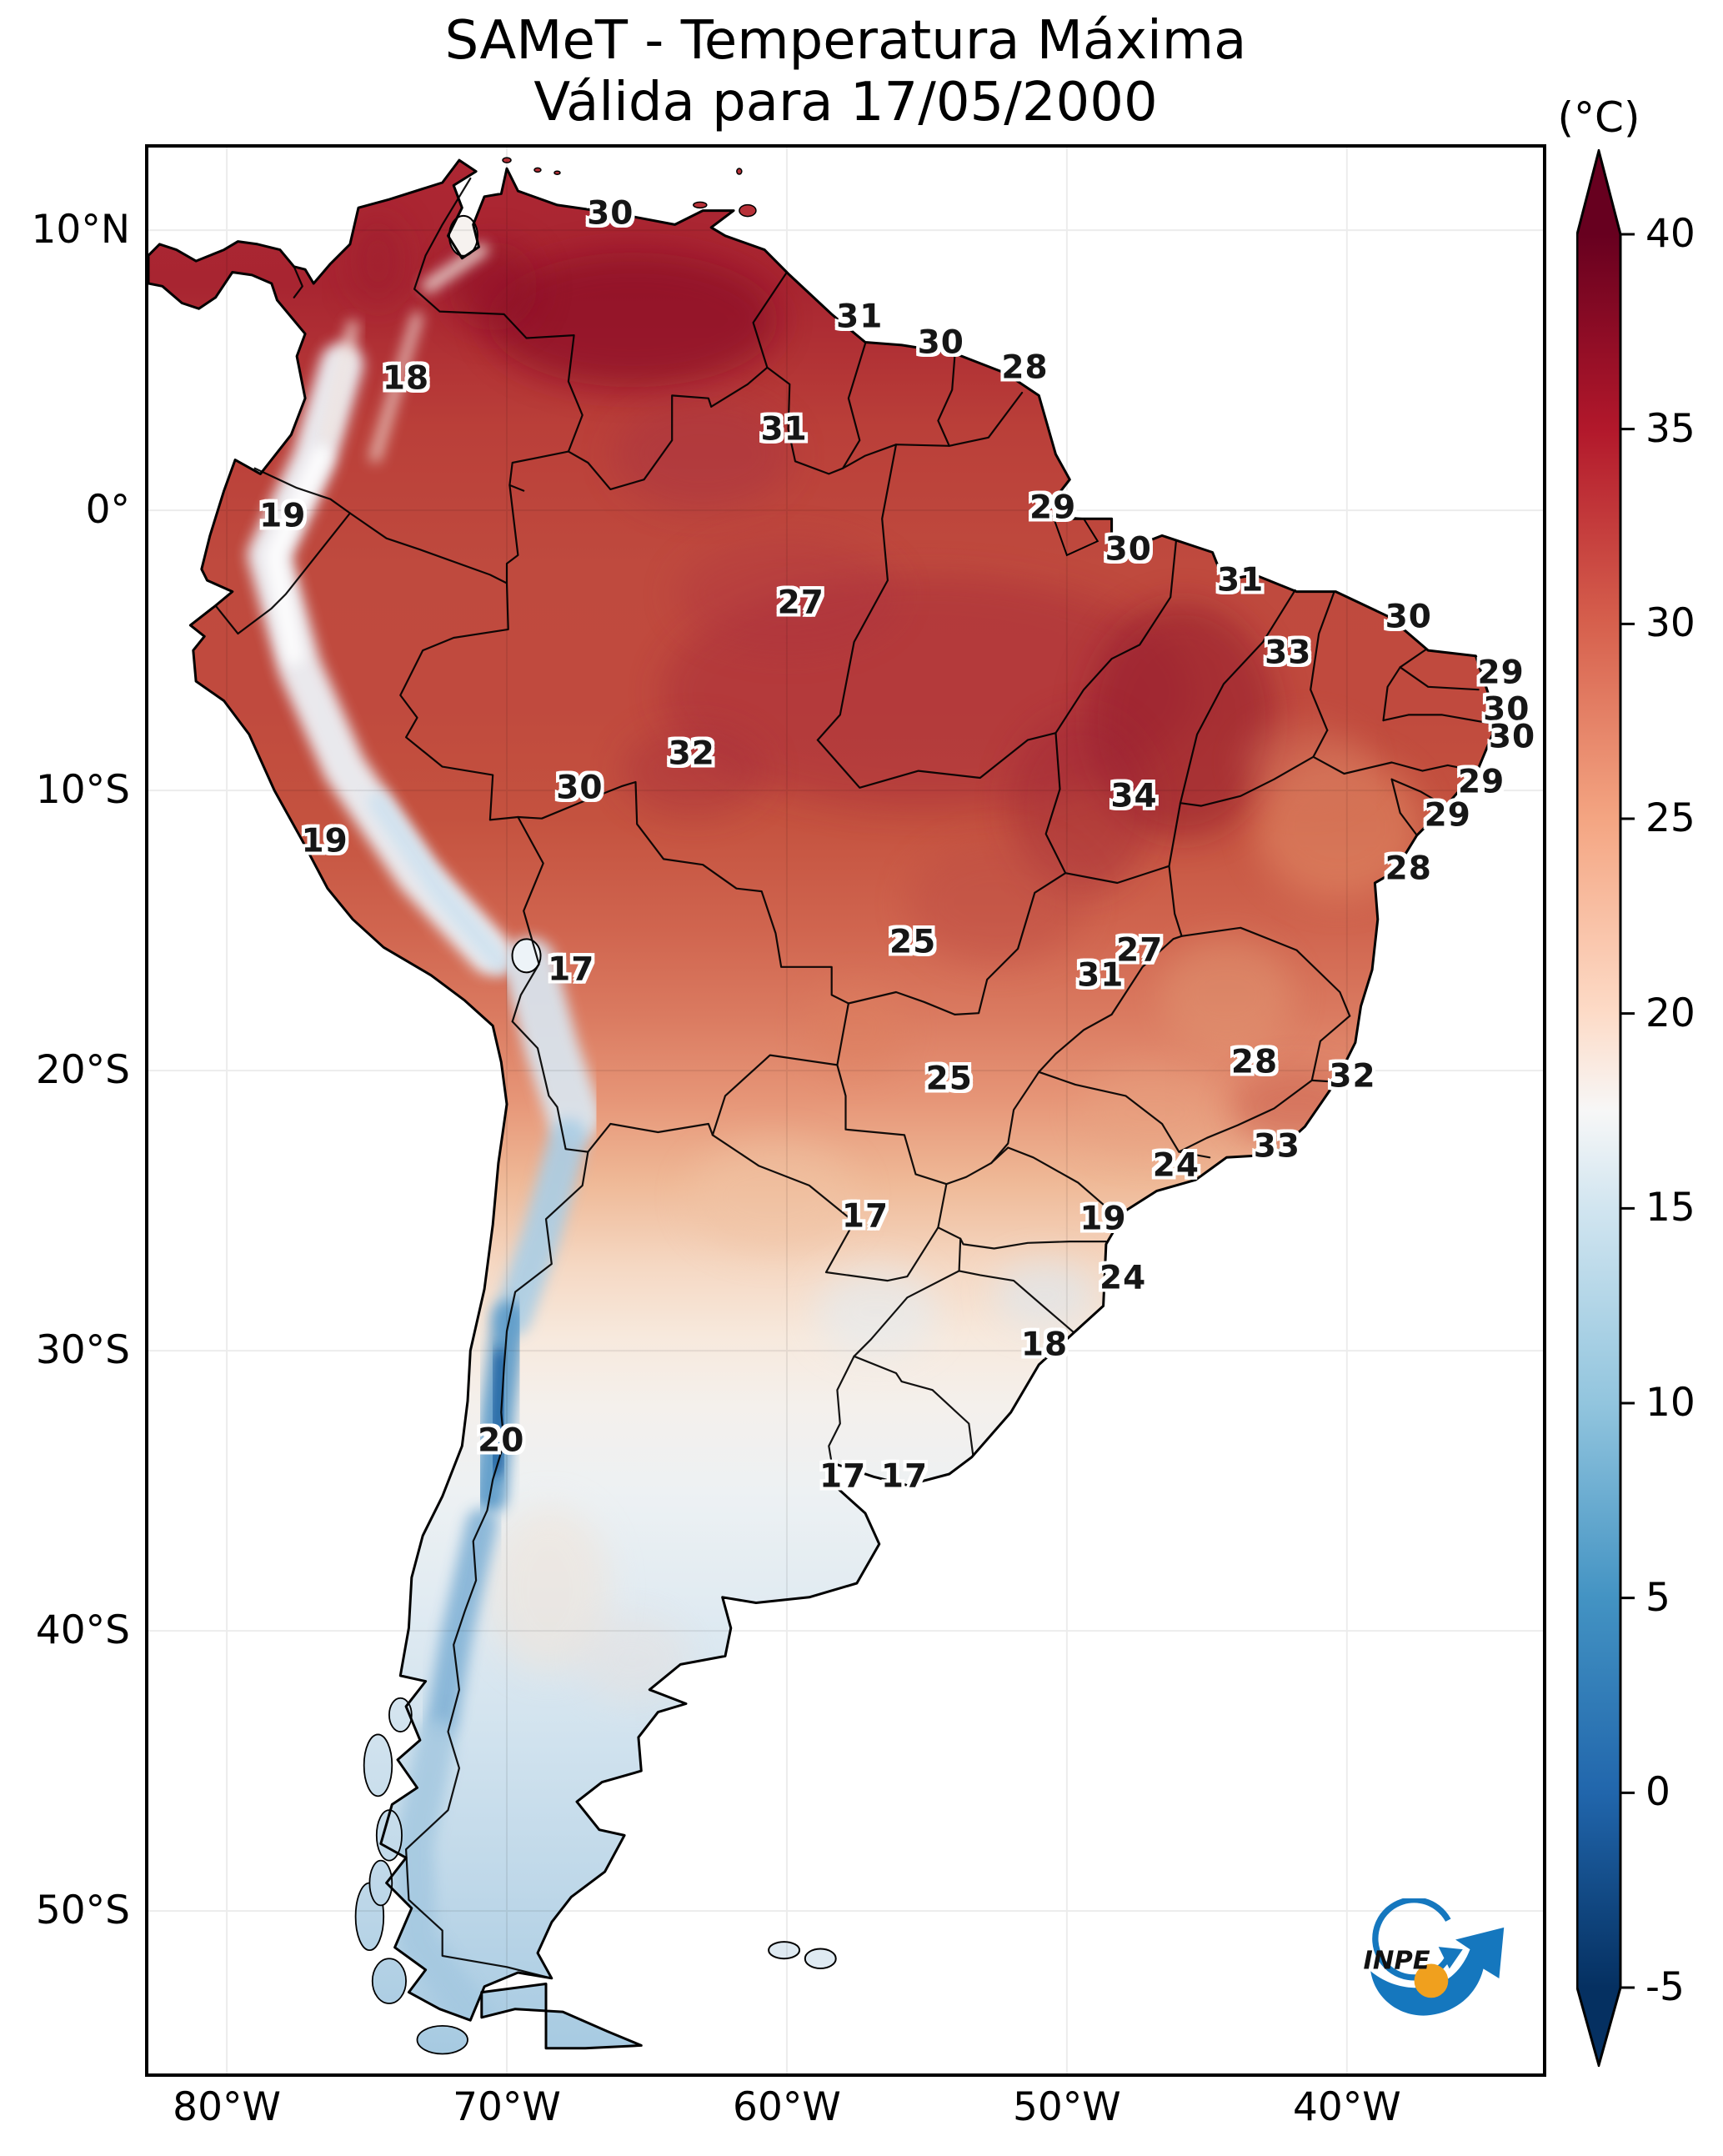 This screenshot has width=1723, height=2156. What do you see at coordinates (1599, 1108) in the screenshot?
I see `colorbar-gradient-bar` at bounding box center [1599, 1108].